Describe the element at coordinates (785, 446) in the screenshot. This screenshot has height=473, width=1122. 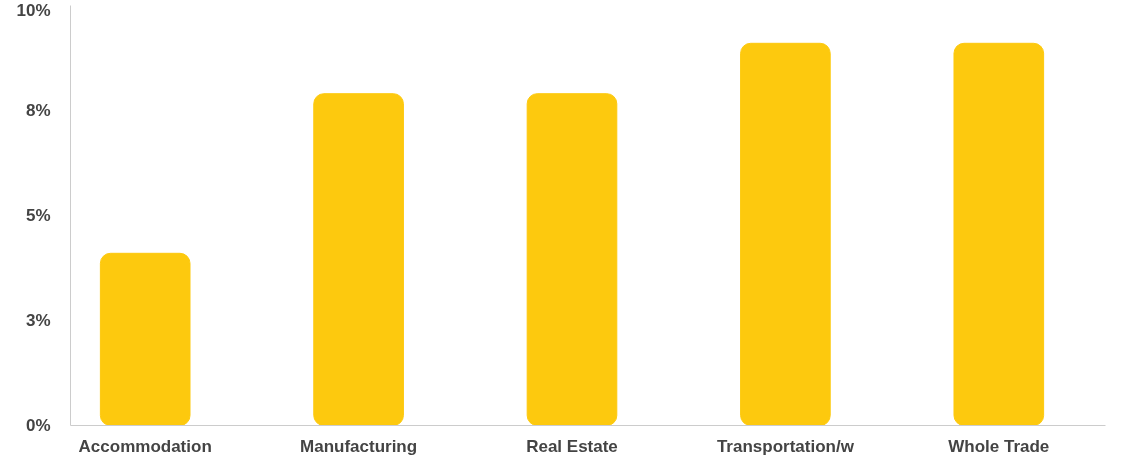
I see `x-tick-label: Transportation/w` at that location.